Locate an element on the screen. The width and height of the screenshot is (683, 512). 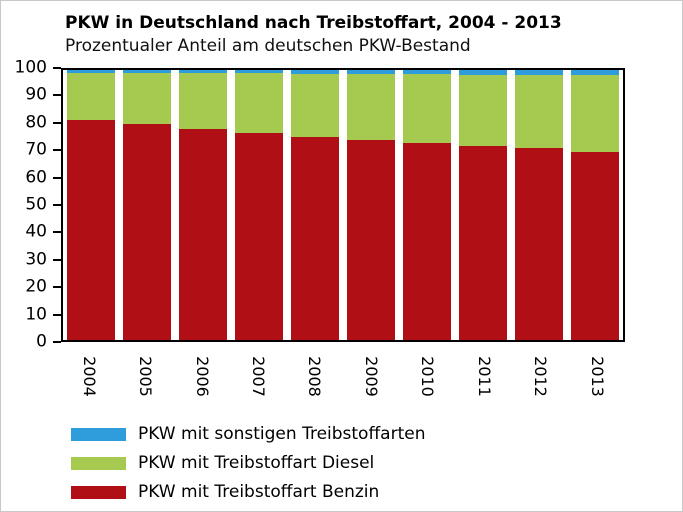
x-tick-cell: 2010 is located at coordinates (427, 376).